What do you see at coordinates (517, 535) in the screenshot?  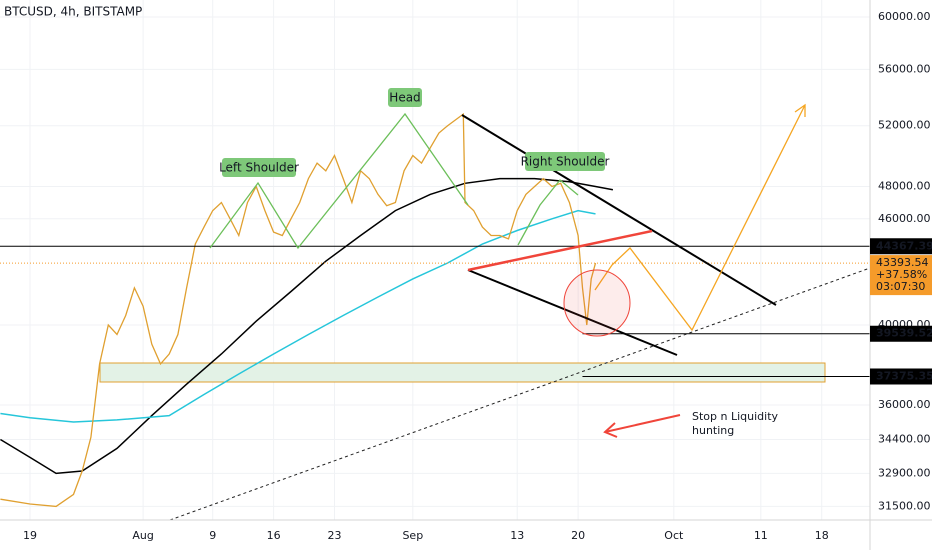 I see `x-tick-label: 13` at bounding box center [517, 535].